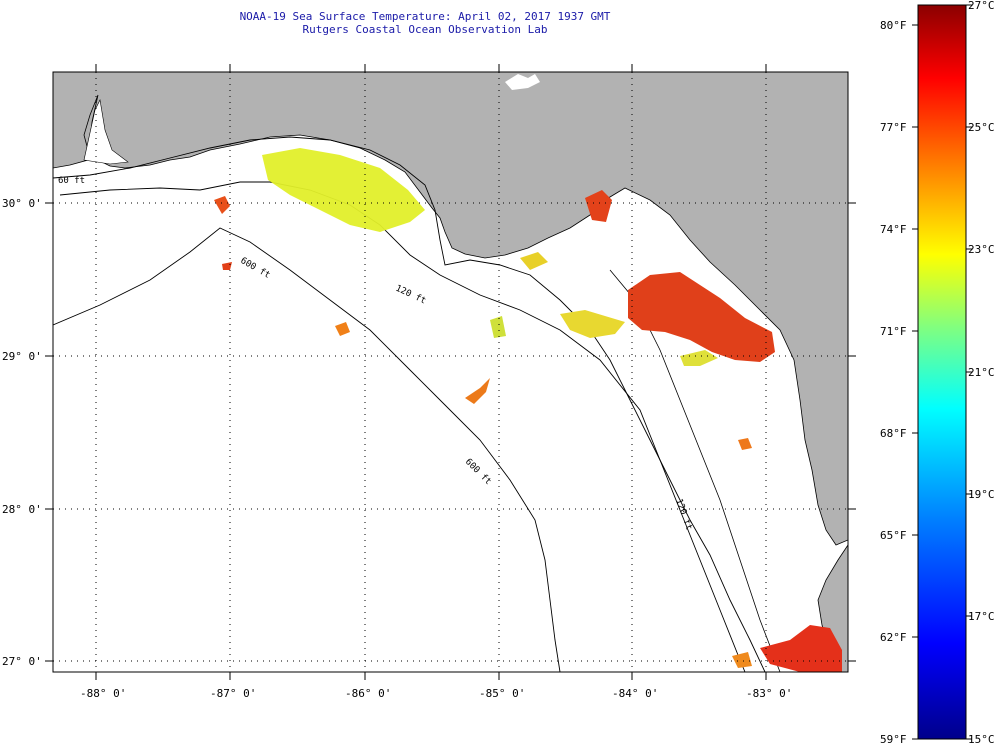 The width and height of the screenshot is (1000, 754). What do you see at coordinates (981, 249) in the screenshot?
I see `colorbar-c-label: 23°C` at bounding box center [981, 249].